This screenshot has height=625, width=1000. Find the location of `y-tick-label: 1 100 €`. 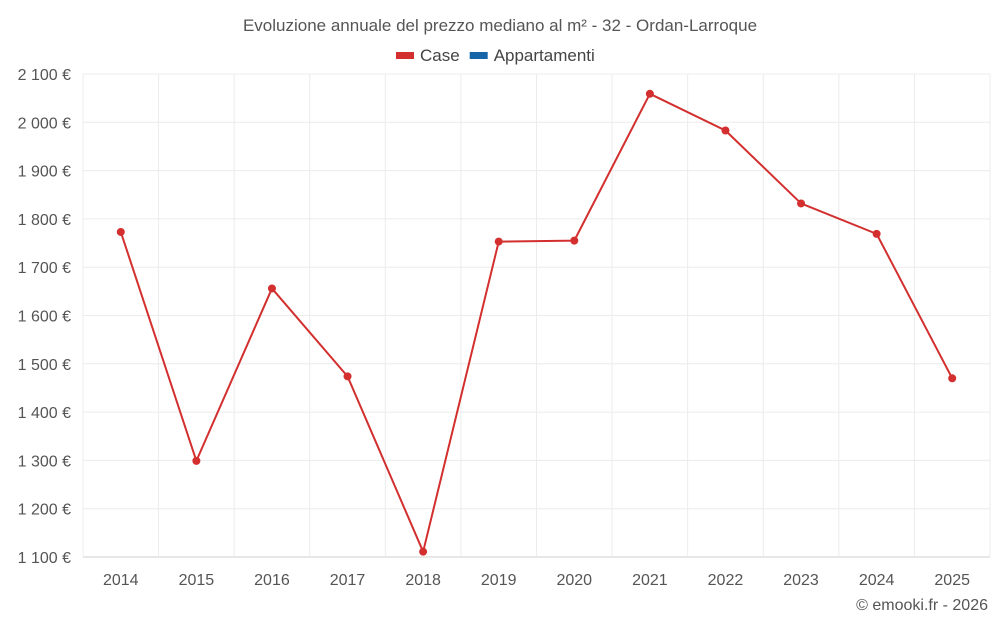

y-tick-label: 1 100 € is located at coordinates (44, 558).